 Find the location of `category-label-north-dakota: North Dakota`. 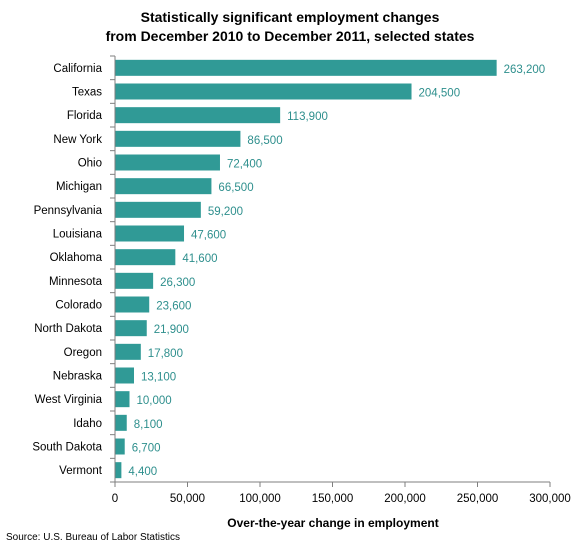

category-label-north-dakota: North Dakota is located at coordinates (68, 329).